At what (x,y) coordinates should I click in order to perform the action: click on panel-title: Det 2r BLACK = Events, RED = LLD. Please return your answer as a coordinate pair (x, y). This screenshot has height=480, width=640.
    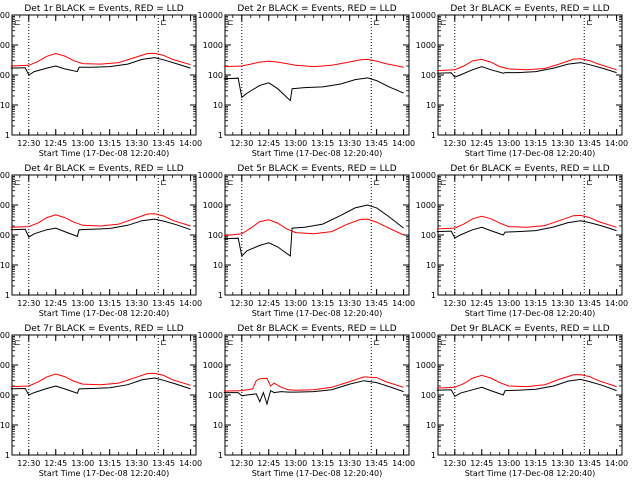
    Looking at the image, I should click on (316, 9).